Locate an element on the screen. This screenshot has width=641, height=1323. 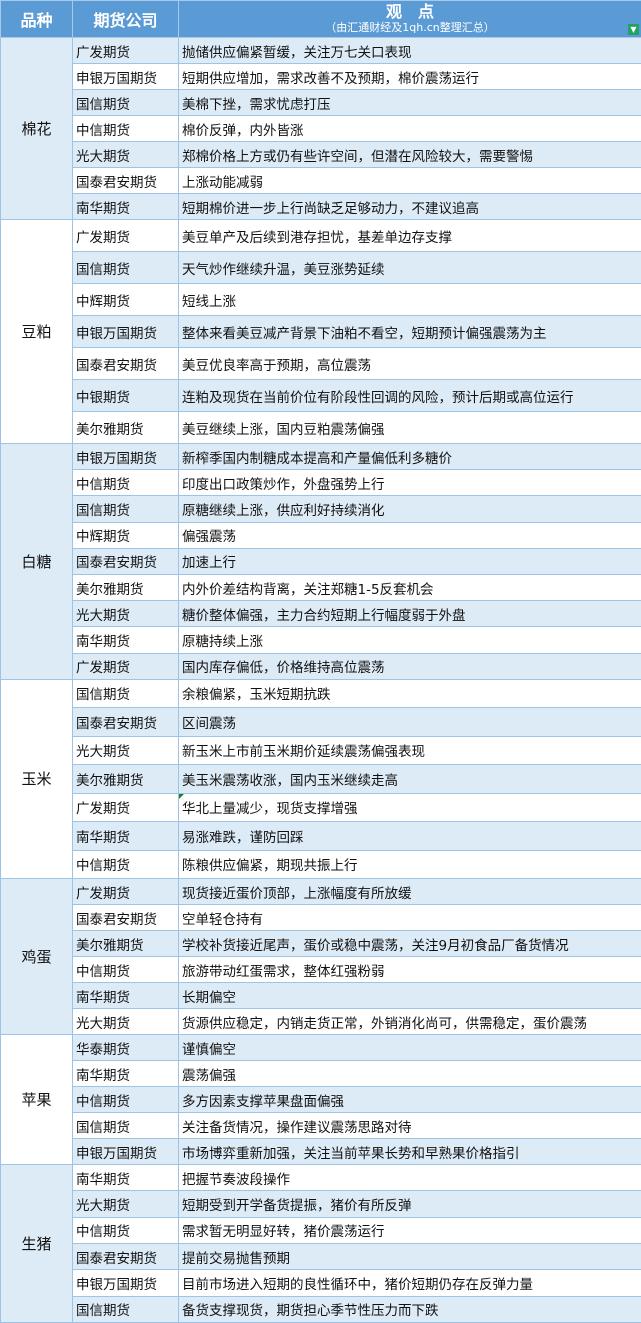
view-cell: 原糖继续上涨，供应利好持续消化 is located at coordinates (410, 509).